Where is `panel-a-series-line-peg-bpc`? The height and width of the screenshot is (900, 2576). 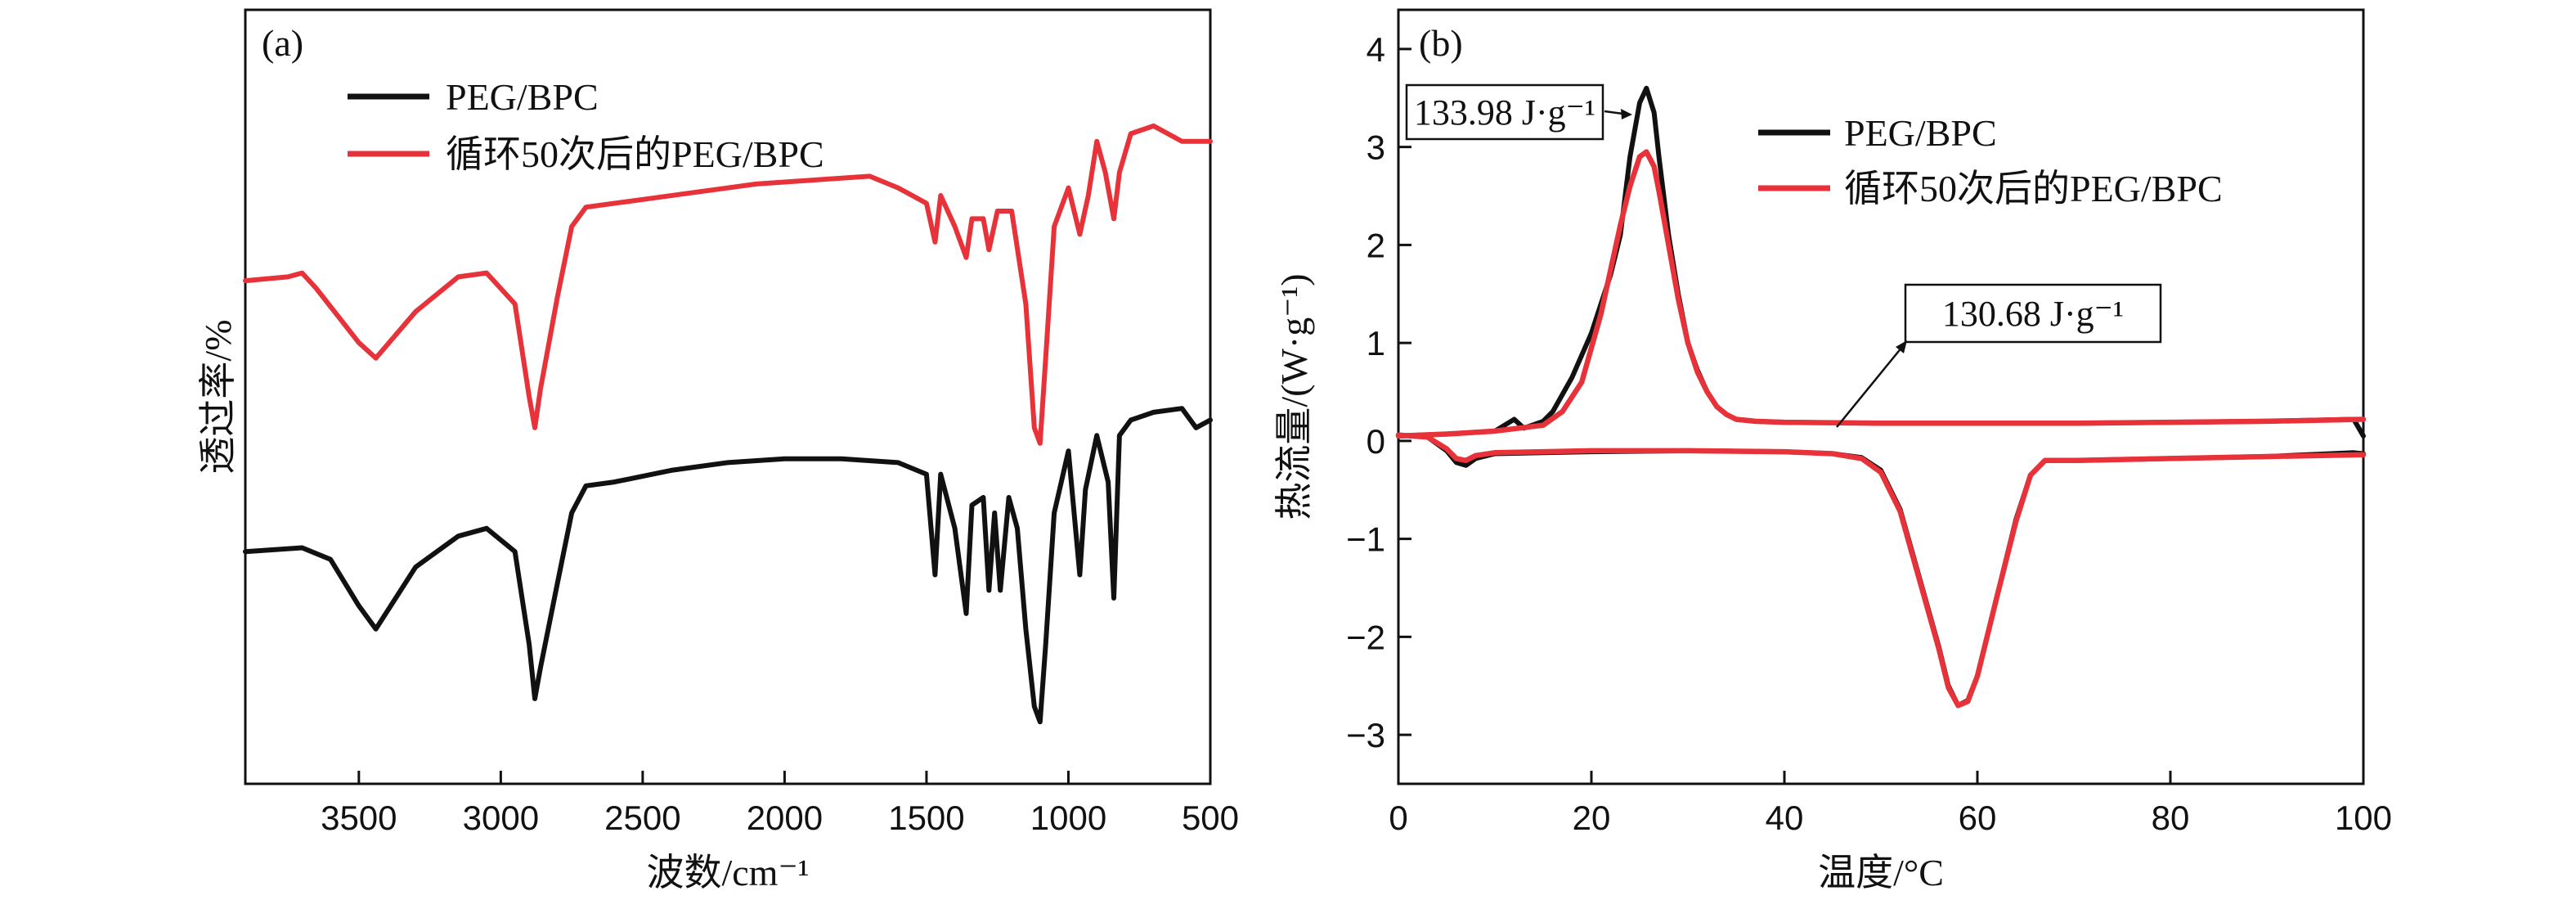 panel-a-series-line-peg-bpc is located at coordinates (728, 566).